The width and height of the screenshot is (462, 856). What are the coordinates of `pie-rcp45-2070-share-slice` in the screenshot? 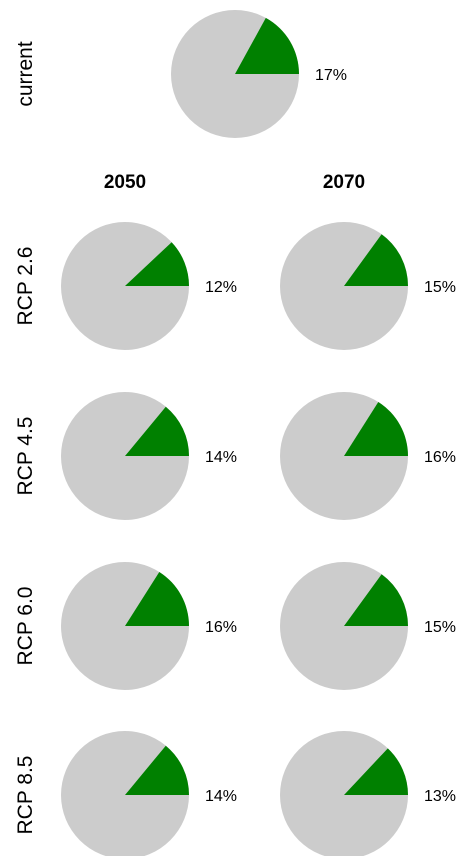 It's located at (376, 428).